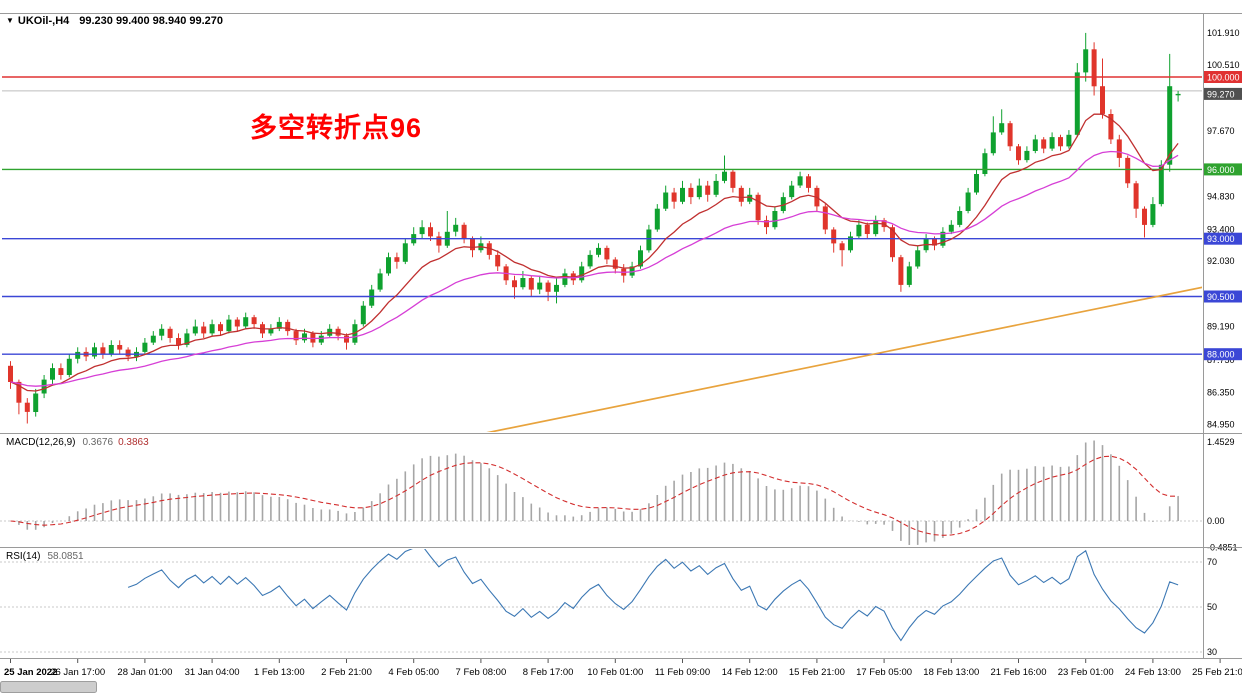 The image size is (1242, 693). I want to click on time-axis-label: 23 Feb 01:00, so click(1086, 672).